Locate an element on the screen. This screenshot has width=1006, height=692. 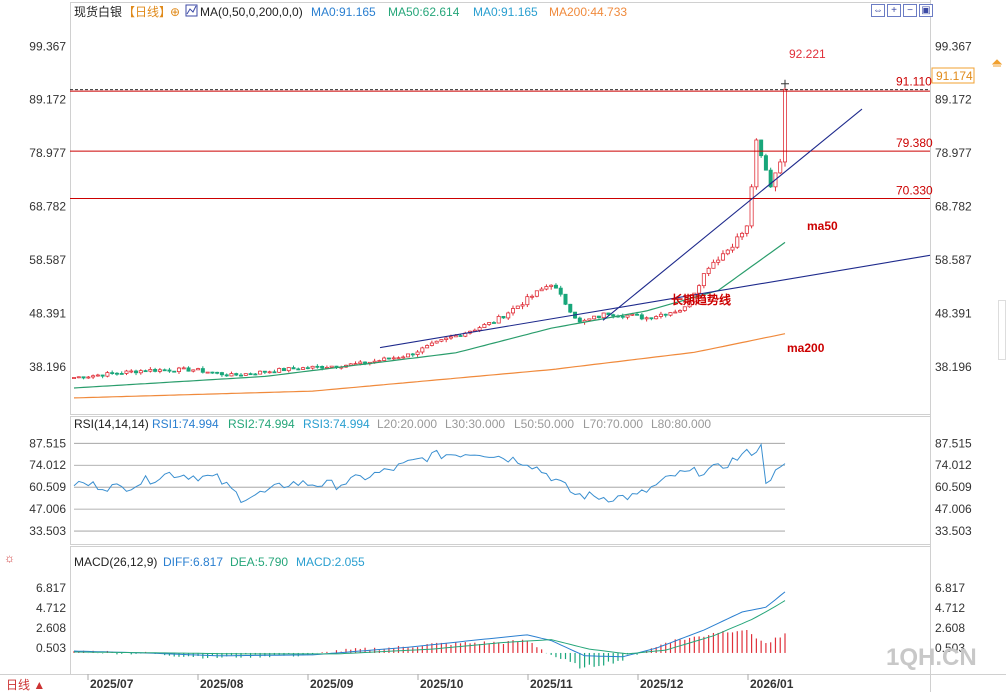
macd-ytick-right-2: 4.712 is located at coordinates (950, 608).